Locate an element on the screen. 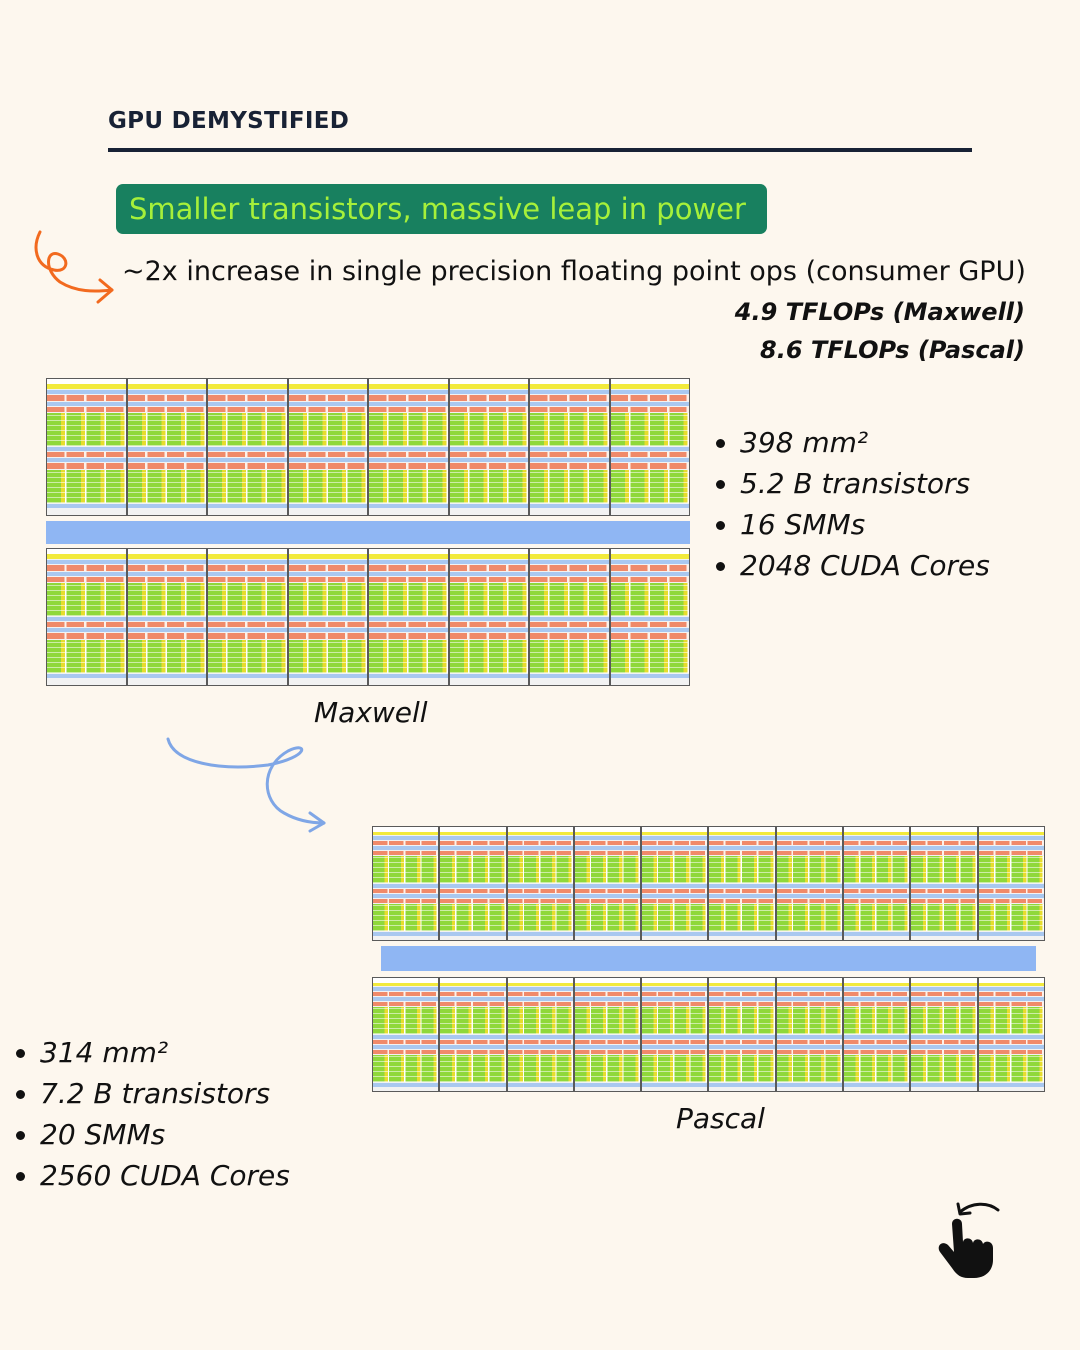 The width and height of the screenshot is (1080, 1350). flops-pascal: 8.6 TFLOPs (Pascal) is located at coordinates (892, 350).